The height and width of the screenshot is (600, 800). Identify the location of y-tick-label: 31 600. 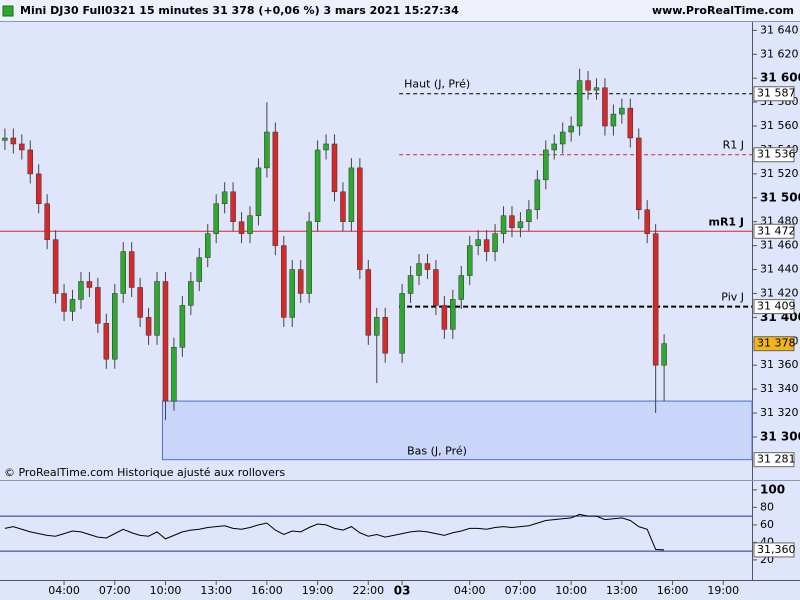
(780, 78).